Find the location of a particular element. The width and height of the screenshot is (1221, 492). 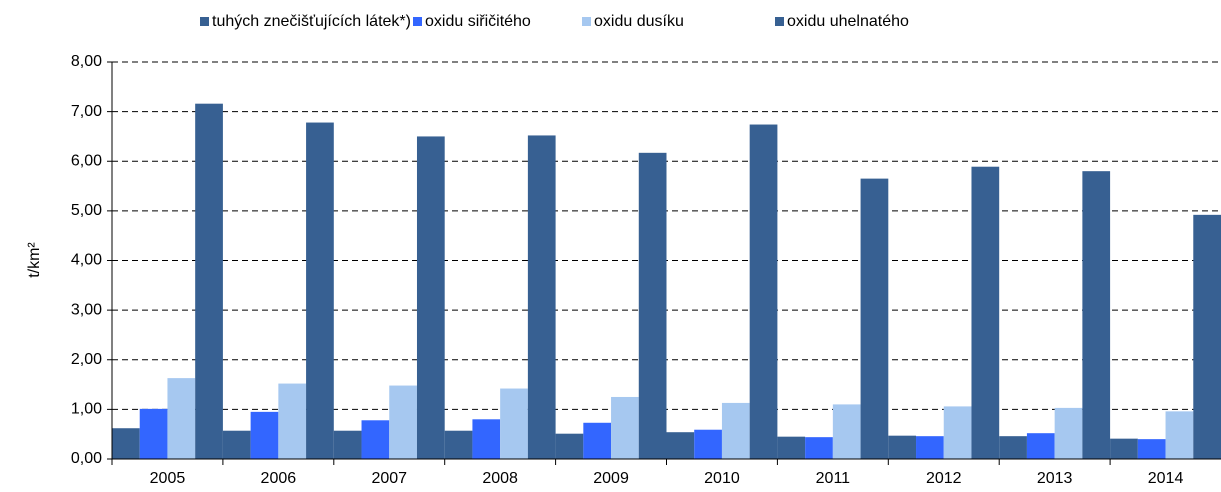

y-tick-label: 0,00 is located at coordinates (86, 458).